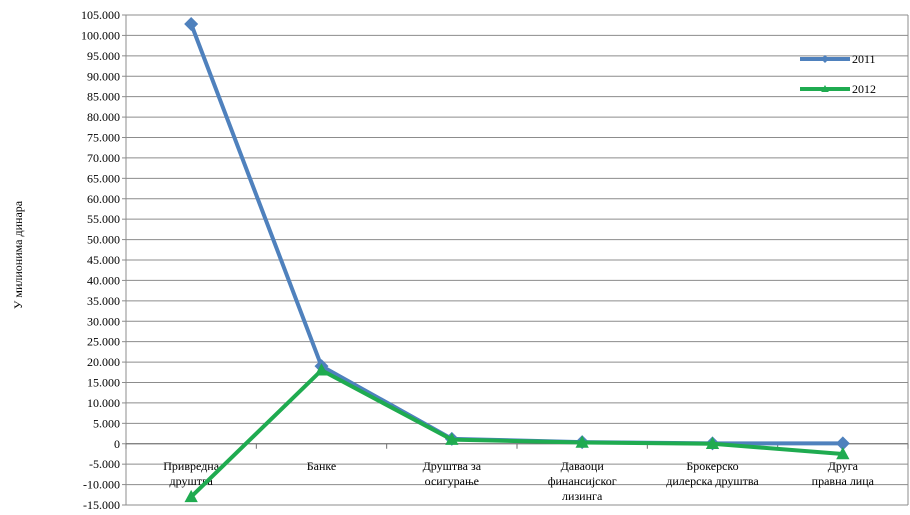 Image resolution: width=910 pixels, height=515 pixels. What do you see at coordinates (103, 362) in the screenshot?
I see `y-tick-label: 20.000` at bounding box center [103, 362].